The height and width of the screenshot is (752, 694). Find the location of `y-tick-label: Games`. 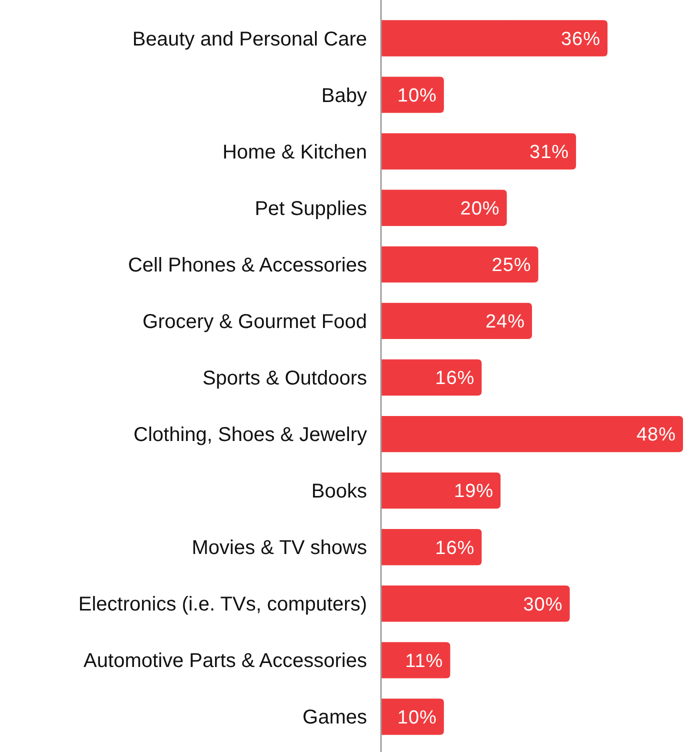

y-tick-label: Games is located at coordinates (334, 717).